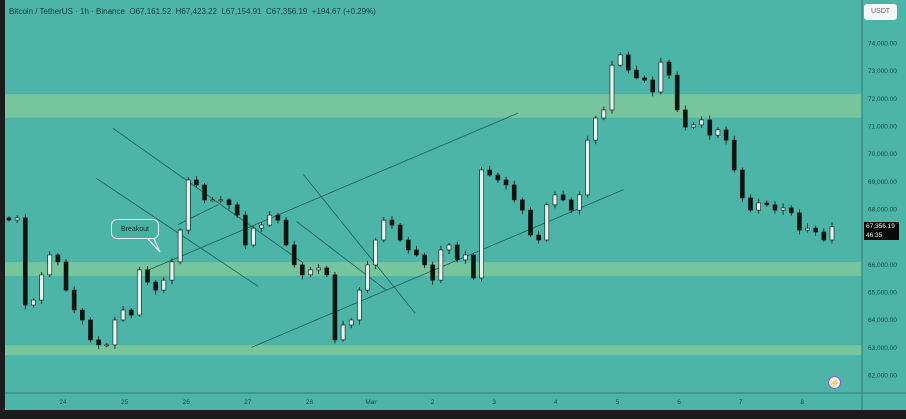  What do you see at coordinates (371, 402) in the screenshot?
I see `time-tick-label: Mar` at bounding box center [371, 402].